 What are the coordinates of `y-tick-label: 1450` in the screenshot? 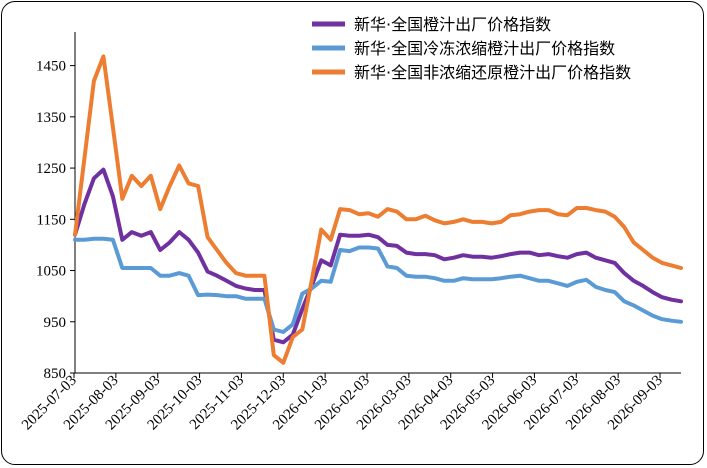 It's located at (51, 67).